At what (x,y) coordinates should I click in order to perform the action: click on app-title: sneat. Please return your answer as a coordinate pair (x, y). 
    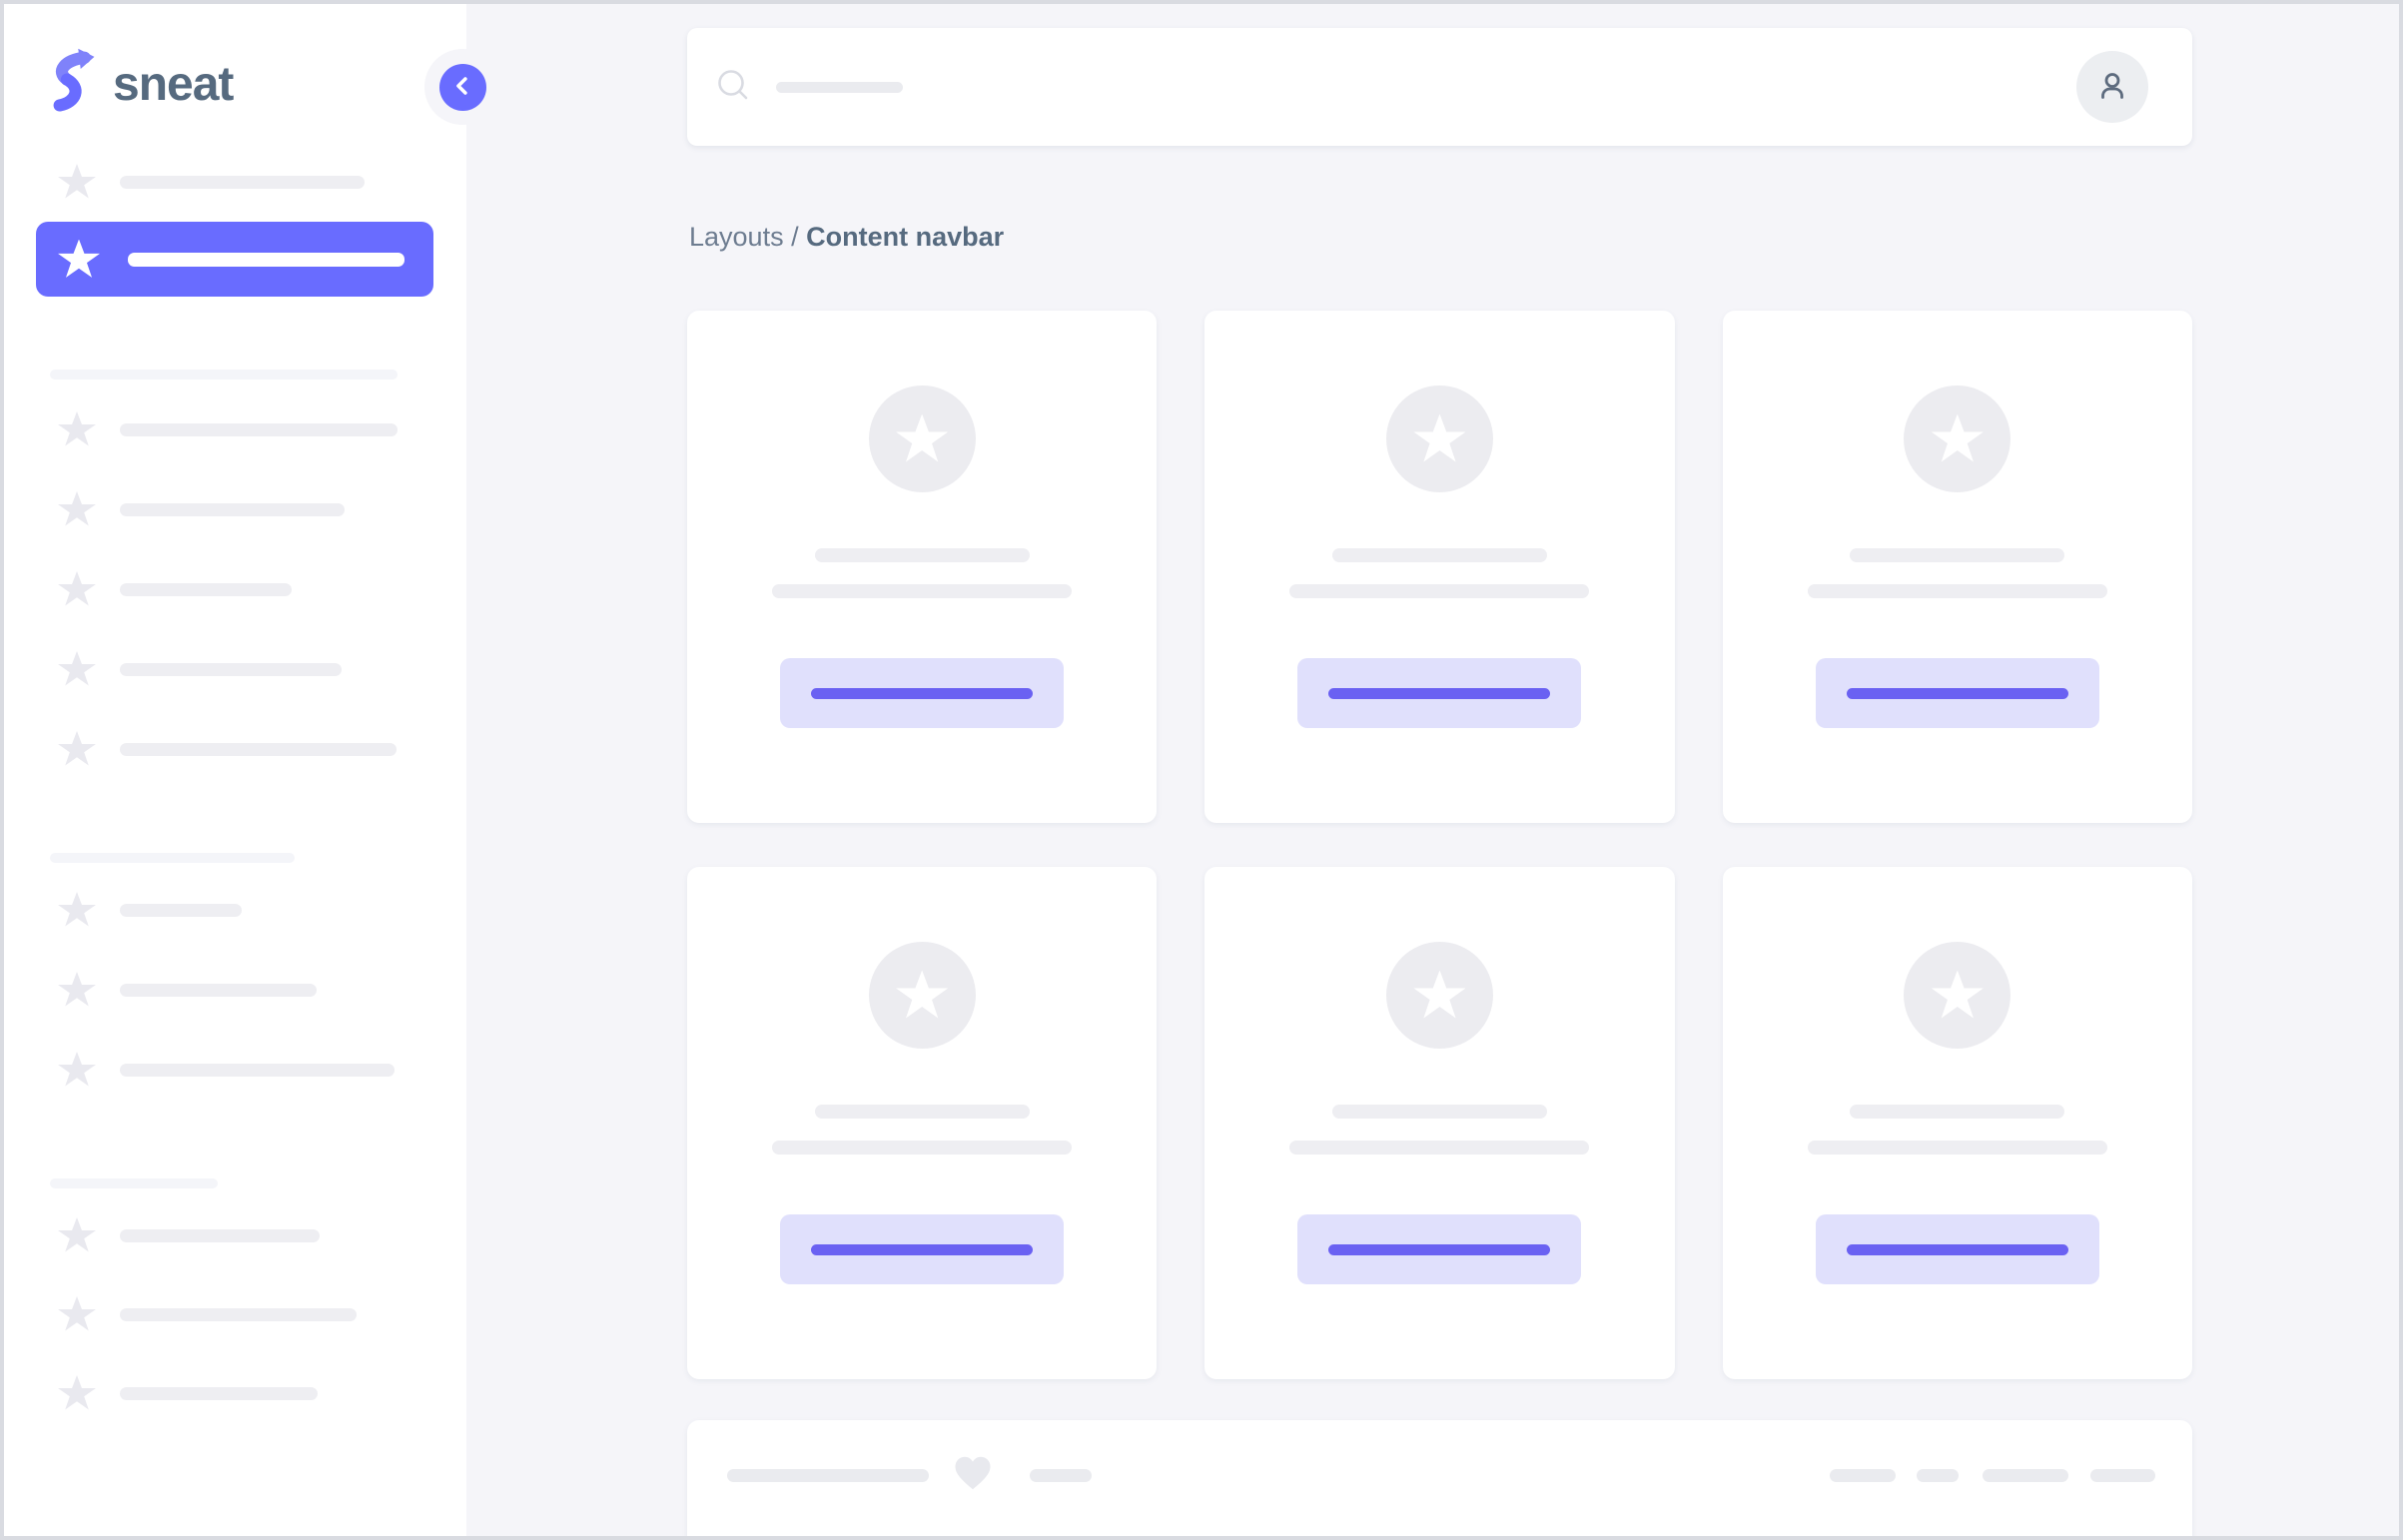
    Looking at the image, I should click on (173, 84).